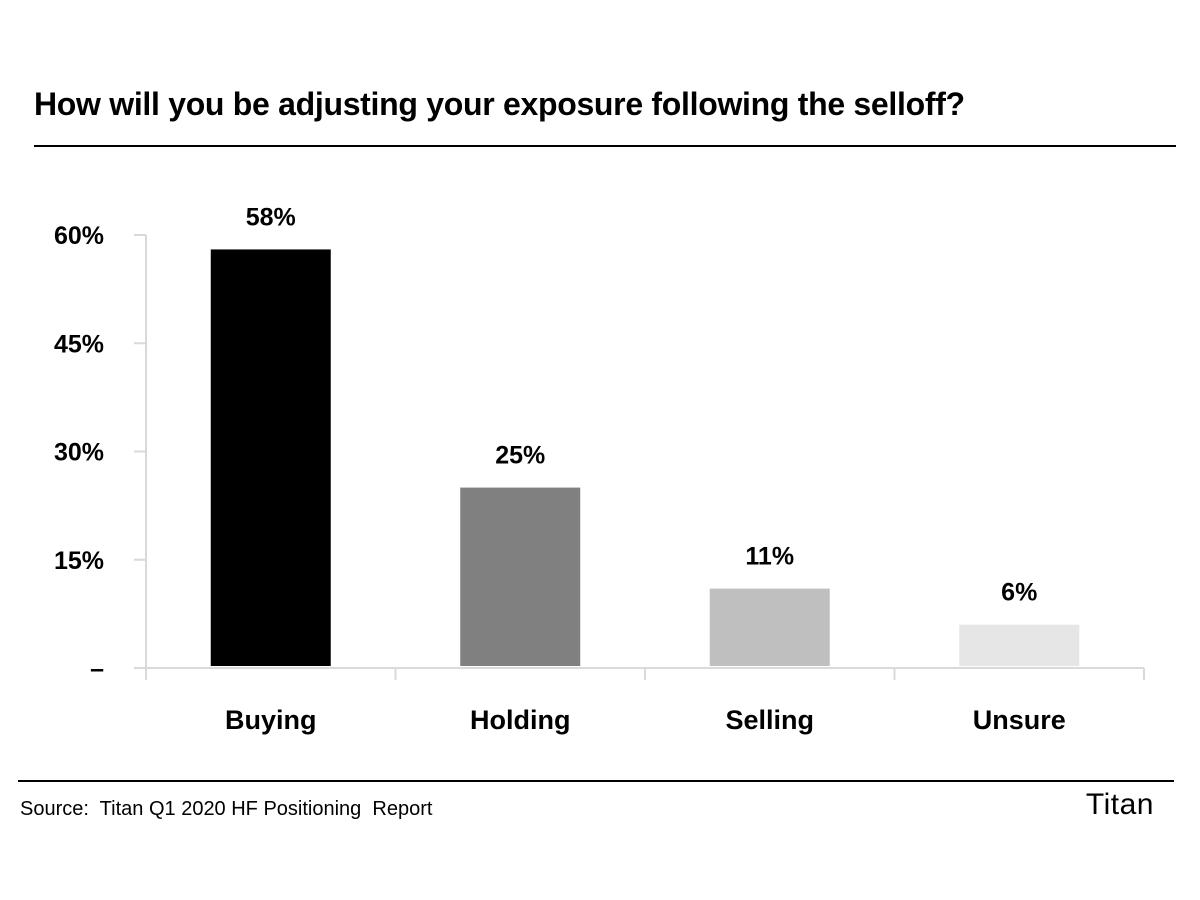  What do you see at coordinates (1019, 593) in the screenshot?
I see `data-label: 6%` at bounding box center [1019, 593].